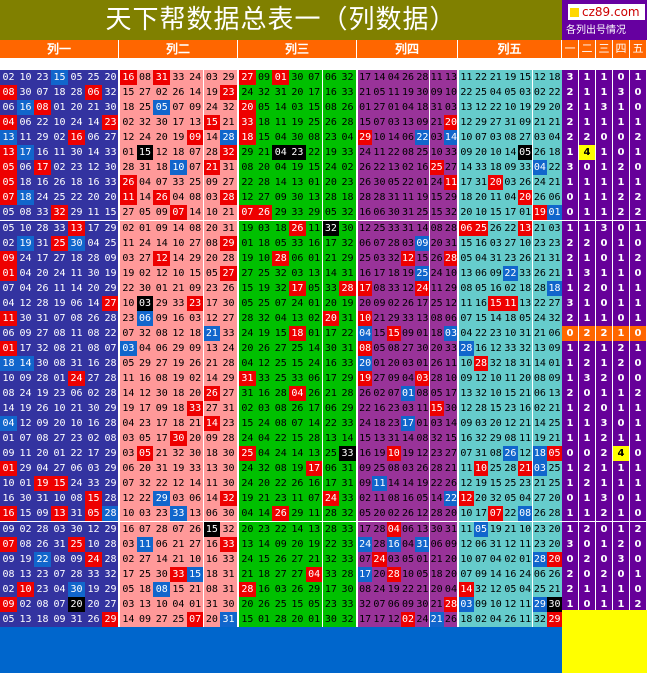 The image size is (647, 673). What do you see at coordinates (510, 228) in the screenshot?
I see `number-cell: 22` at bounding box center [510, 228].